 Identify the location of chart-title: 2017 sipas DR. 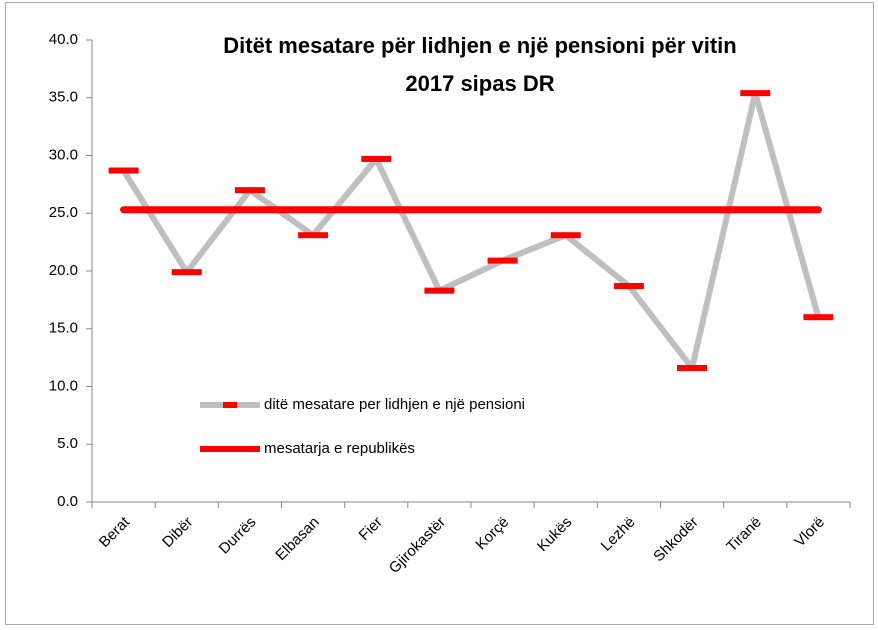
(479, 83).